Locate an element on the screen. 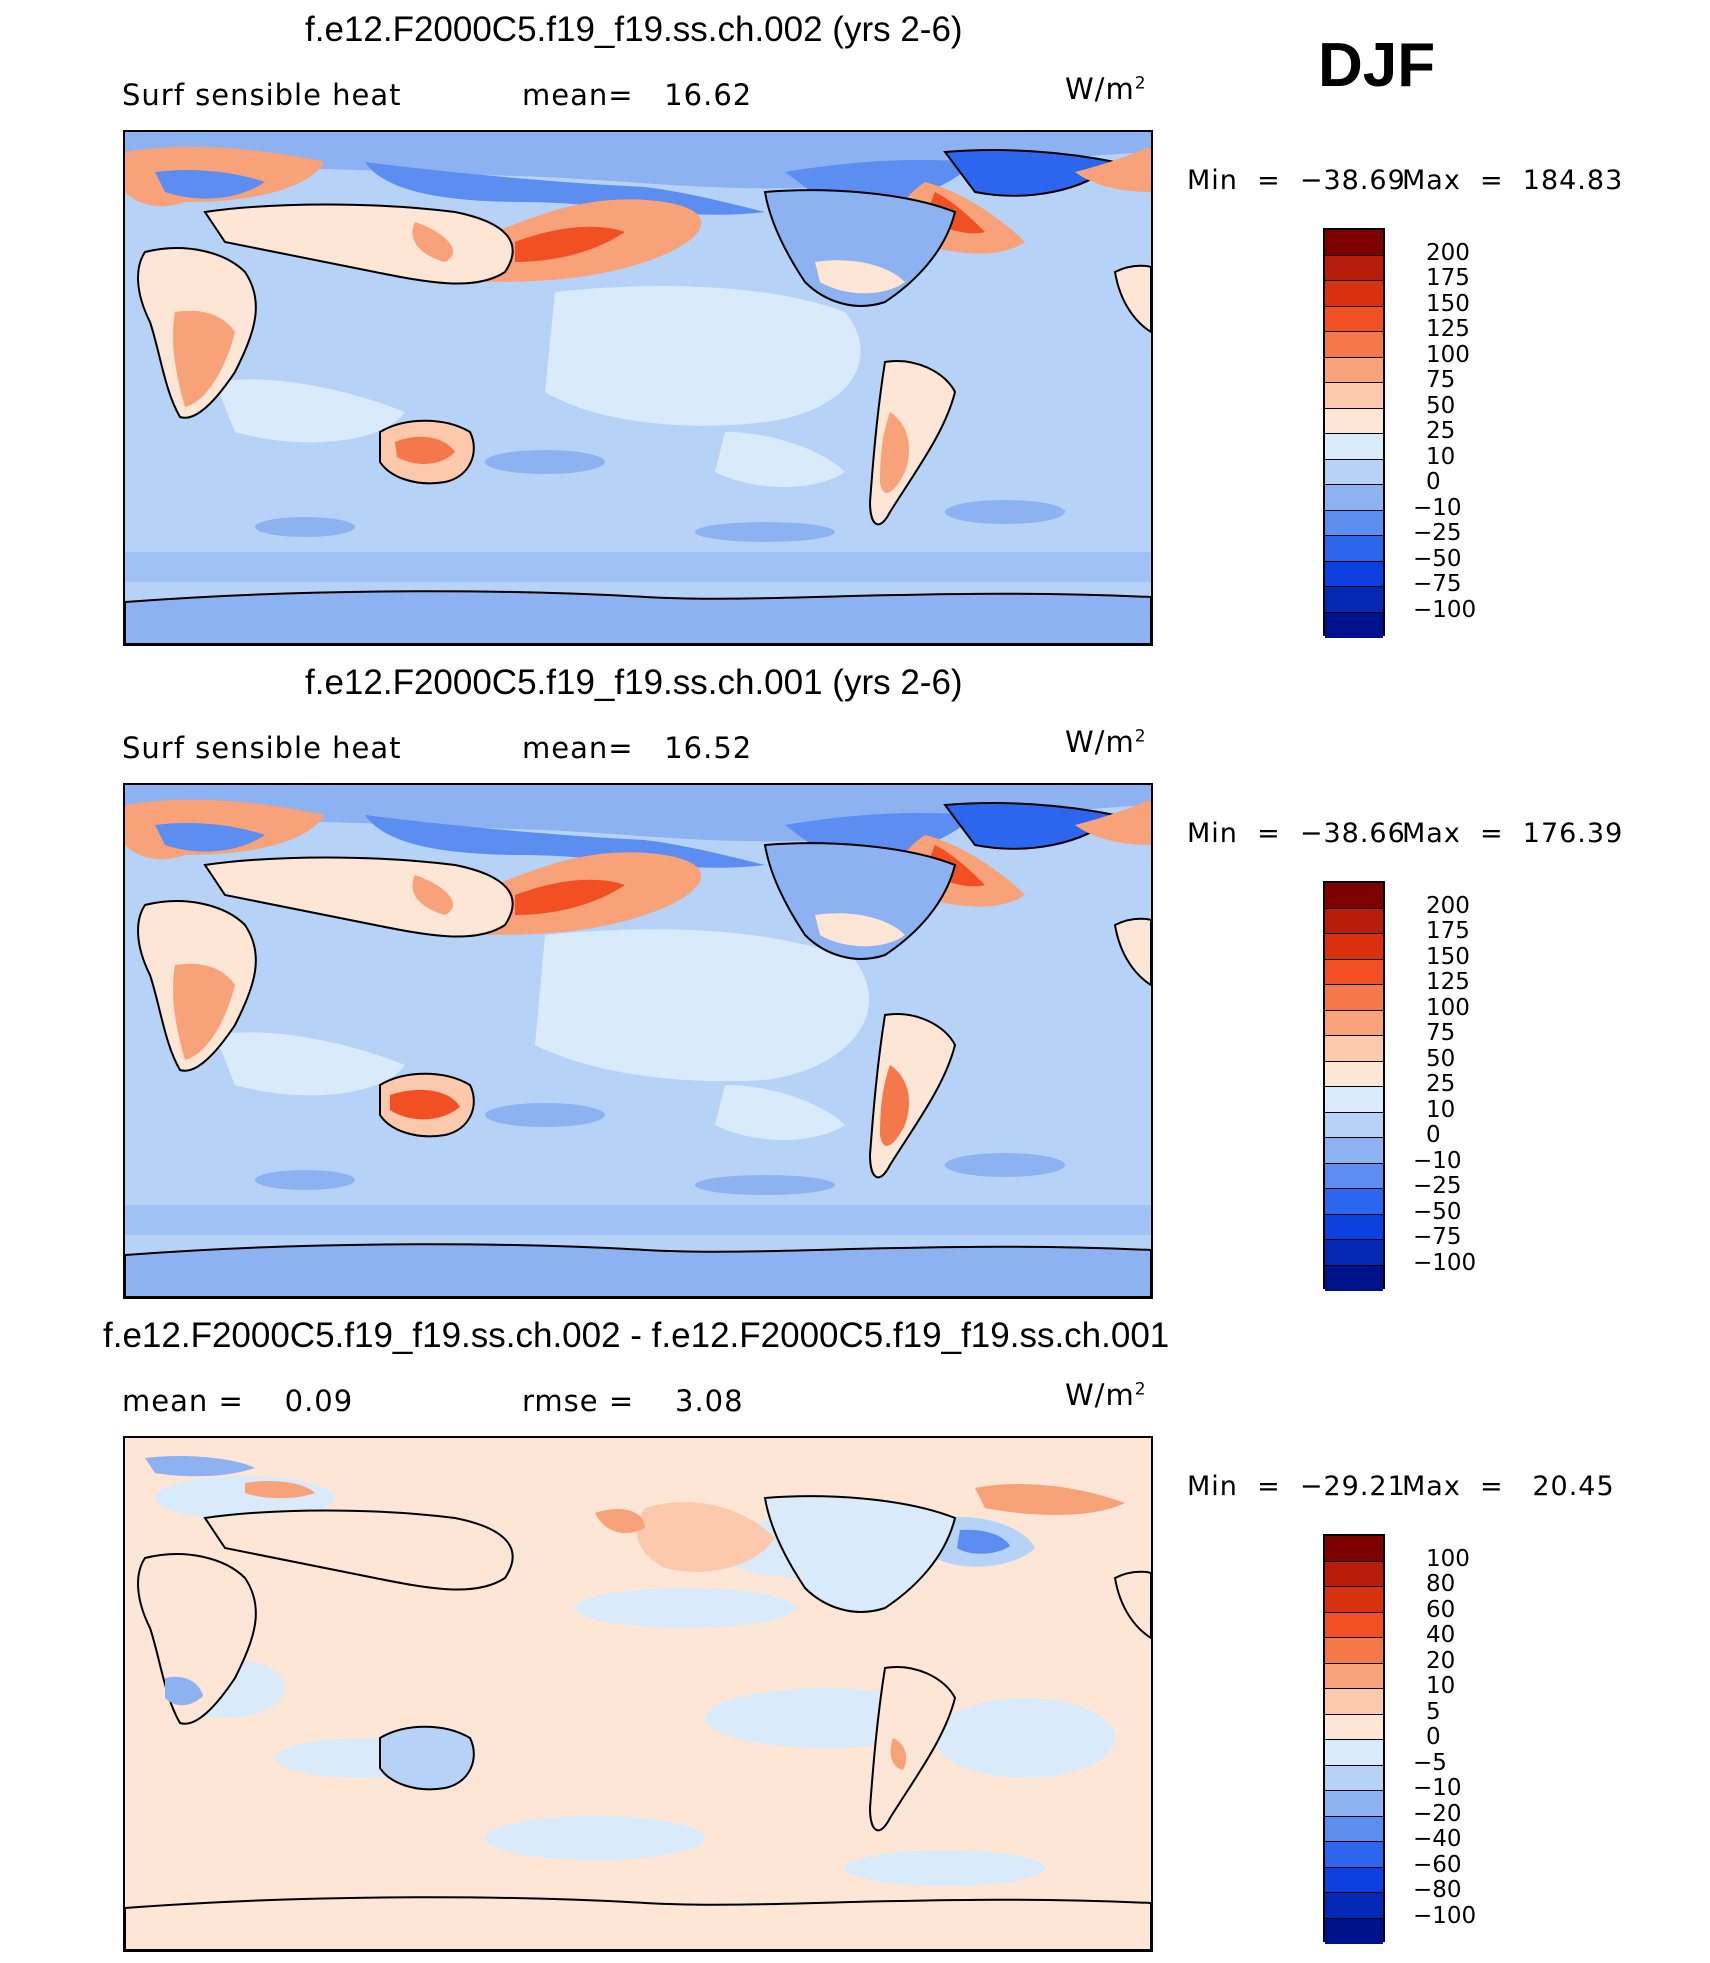 This screenshot has width=1710, height=1963. colorbar-label: 125 is located at coordinates (1448, 982).